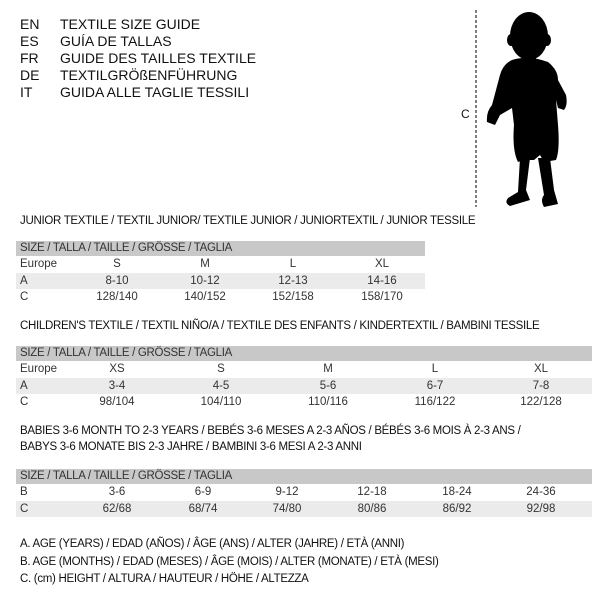 The image size is (600, 600). I want to click on toddler-silhouette-icon, so click(521, 108).